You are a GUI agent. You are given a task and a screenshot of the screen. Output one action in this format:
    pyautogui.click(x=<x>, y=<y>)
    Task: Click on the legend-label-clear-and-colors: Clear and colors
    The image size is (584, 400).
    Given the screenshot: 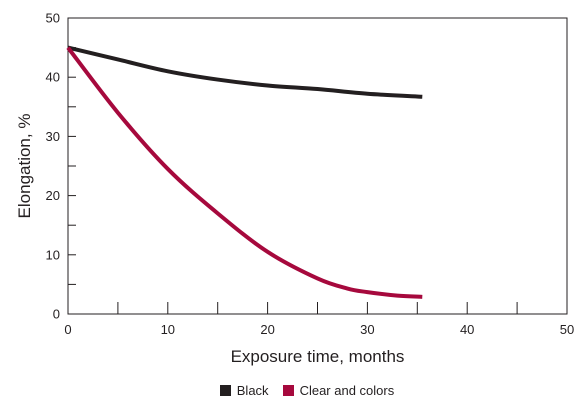 What is the action you would take?
    pyautogui.click(x=347, y=390)
    